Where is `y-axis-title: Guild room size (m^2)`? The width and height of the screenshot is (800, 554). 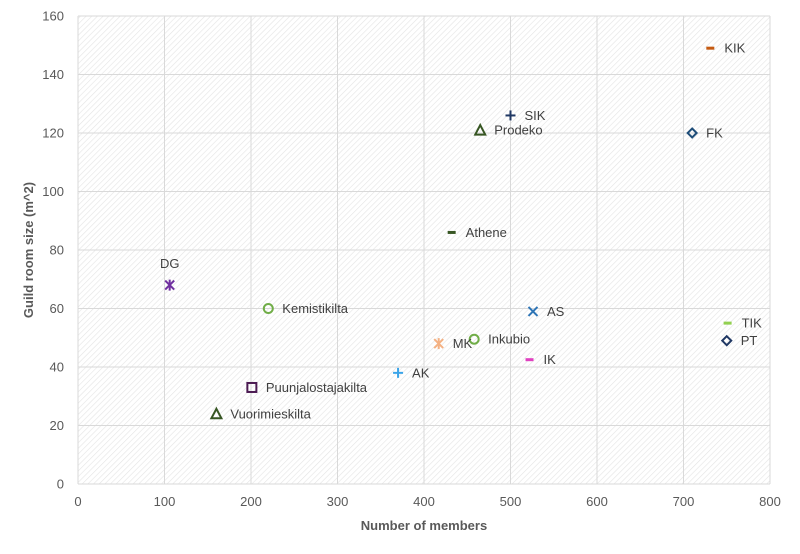
y-axis-title: Guild room size (m^2) is located at coordinates (28, 250).